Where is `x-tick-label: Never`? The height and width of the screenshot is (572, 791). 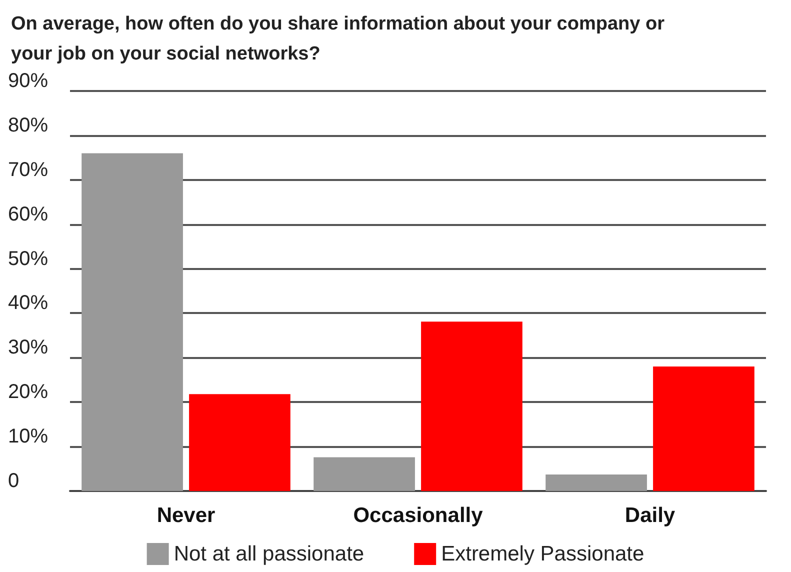 x-tick-label: Never is located at coordinates (186, 515).